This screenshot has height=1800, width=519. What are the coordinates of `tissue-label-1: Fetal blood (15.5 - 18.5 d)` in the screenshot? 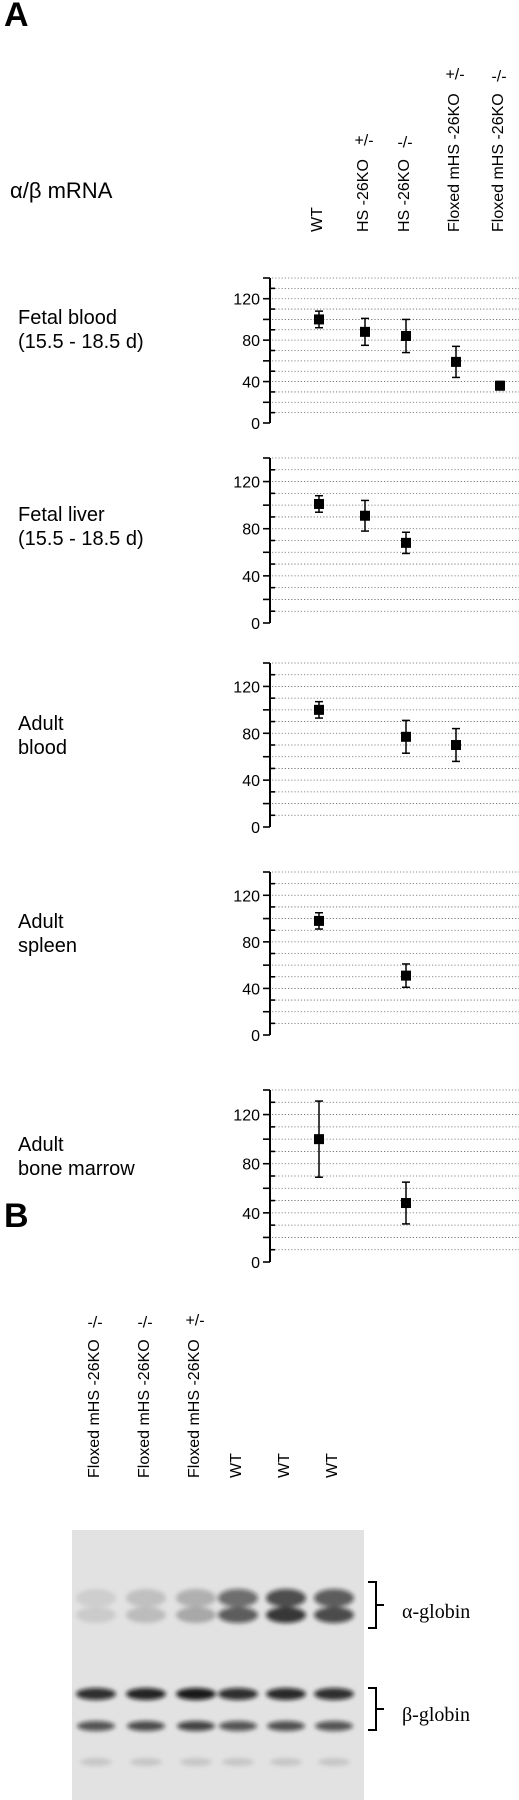 It's located at (81, 330).